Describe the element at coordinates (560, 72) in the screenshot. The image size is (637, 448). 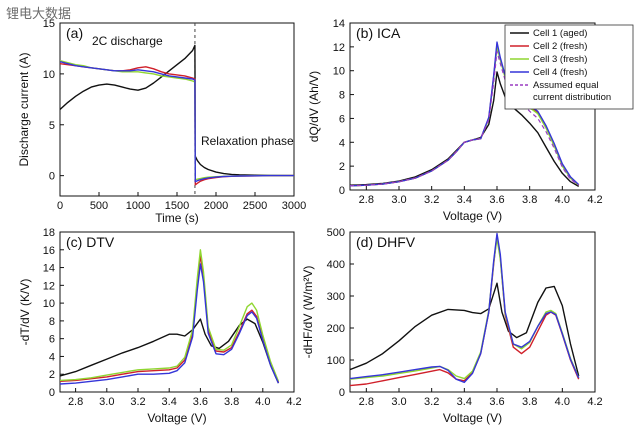
I see `legend-label-cell4: Cell 4 (fresh)` at that location.